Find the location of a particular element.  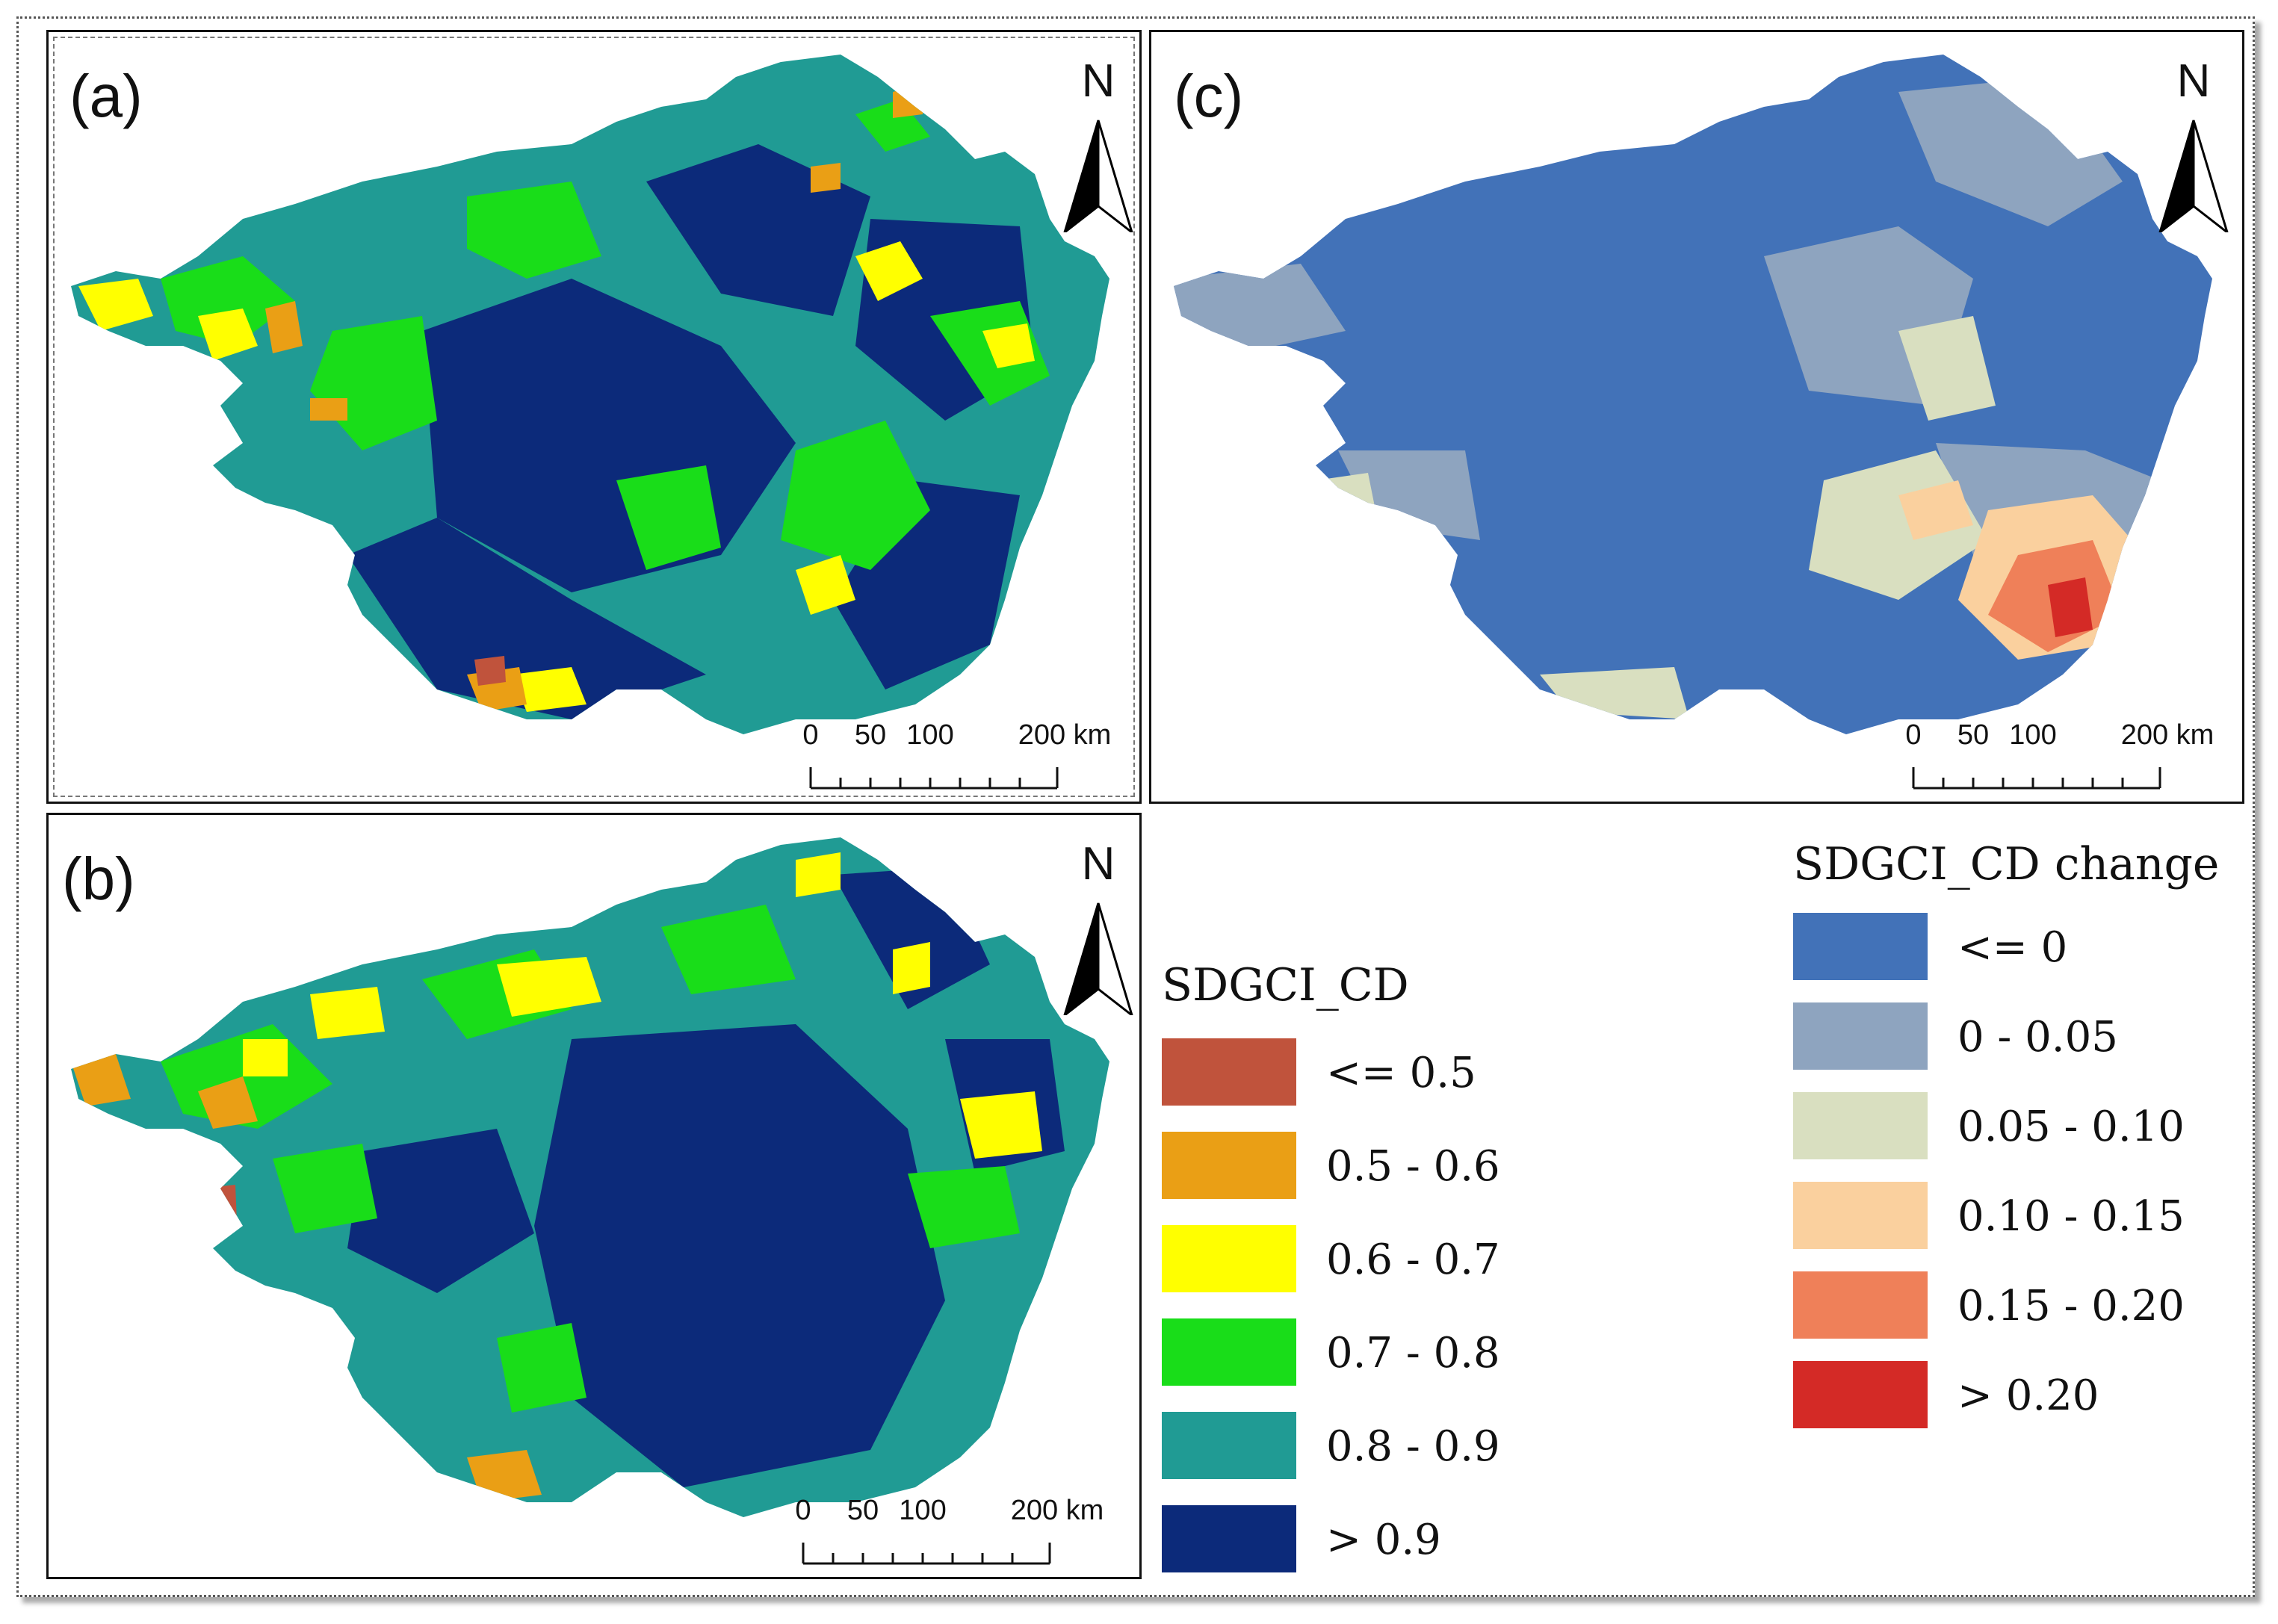

north-arrow-a: N is located at coordinates (1098, 143).